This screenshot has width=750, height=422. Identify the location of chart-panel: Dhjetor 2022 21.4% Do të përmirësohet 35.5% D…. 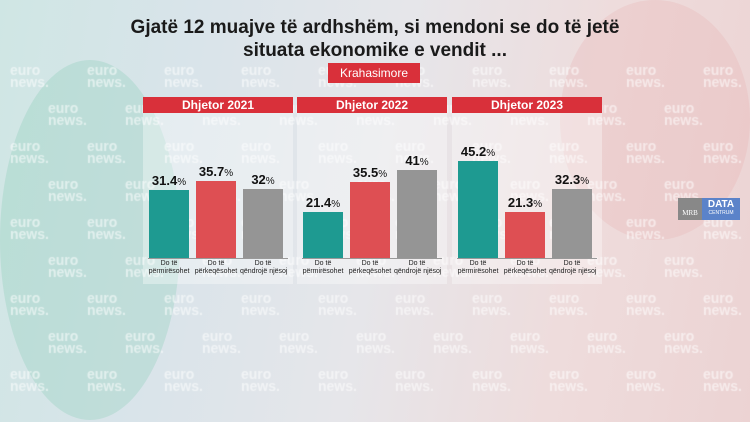
(372, 190).